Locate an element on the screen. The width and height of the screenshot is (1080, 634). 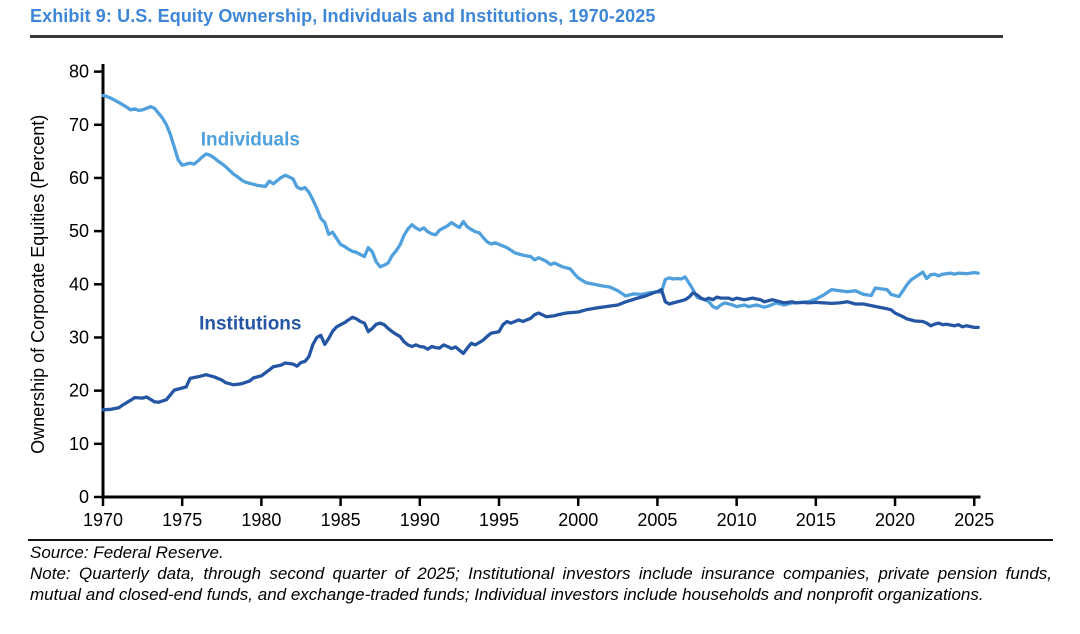
x-tick-label: 1970 is located at coordinates (103, 520).